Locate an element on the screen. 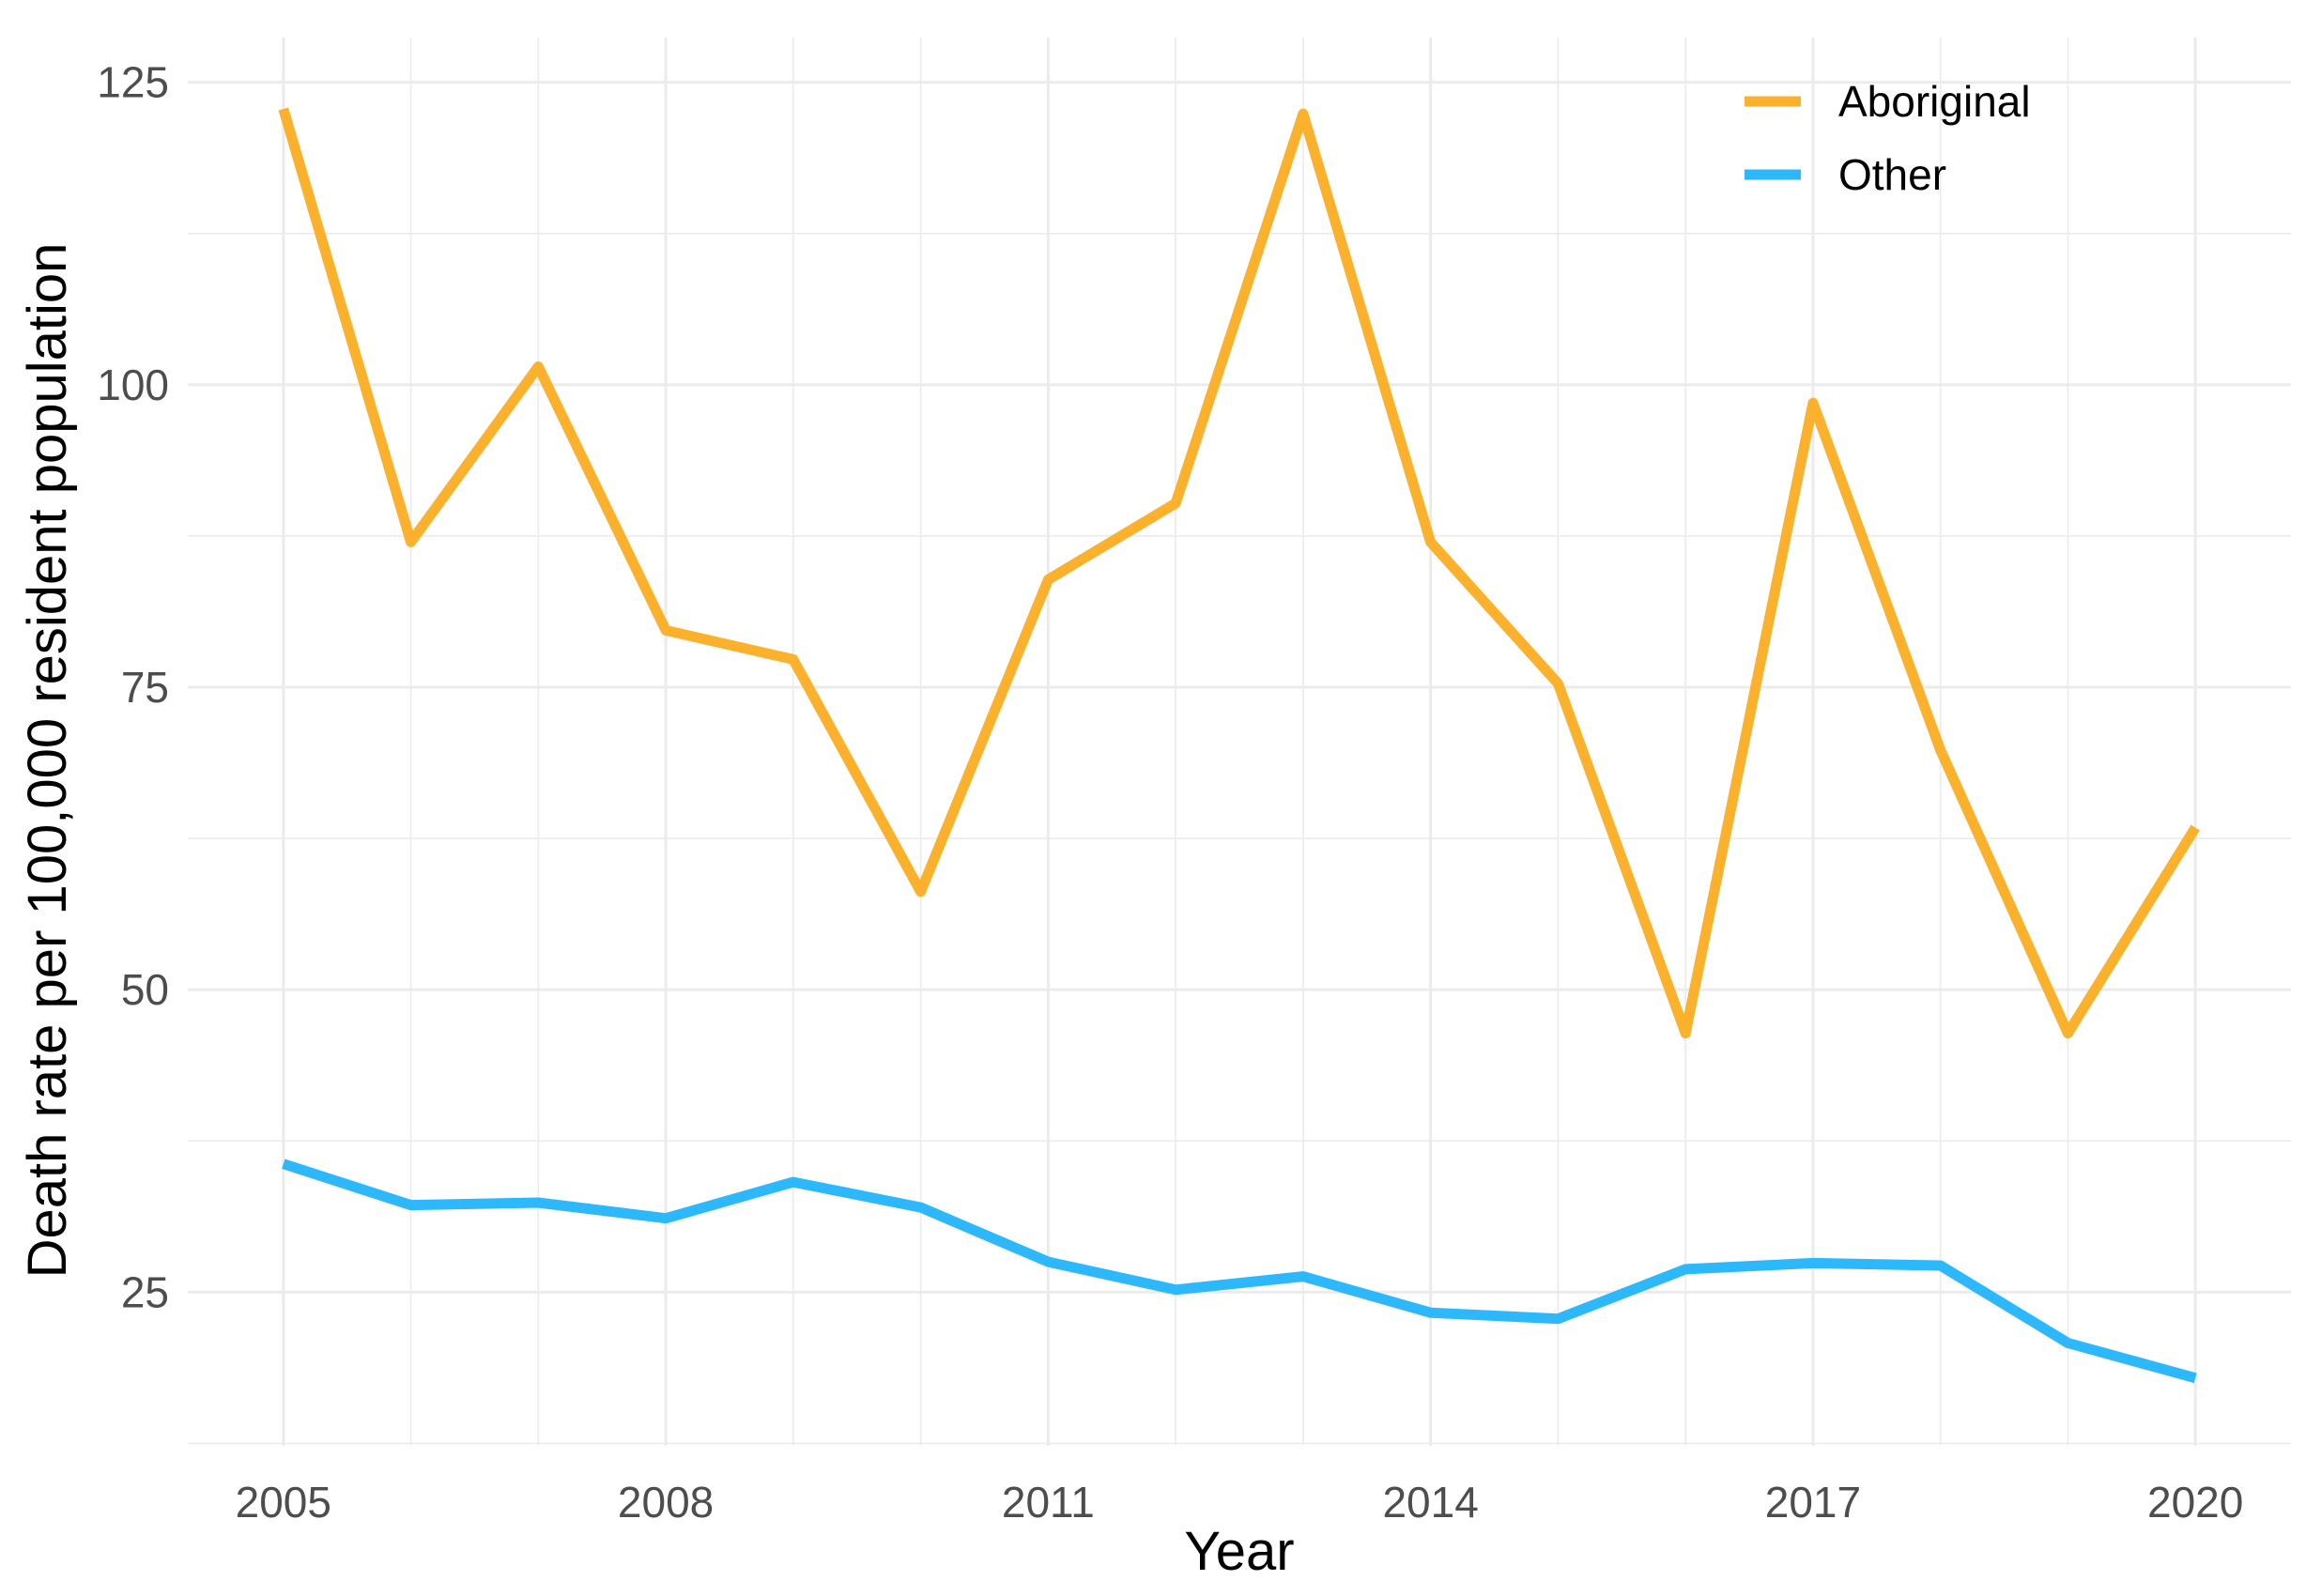  series-line-other is located at coordinates (1240, 1271).